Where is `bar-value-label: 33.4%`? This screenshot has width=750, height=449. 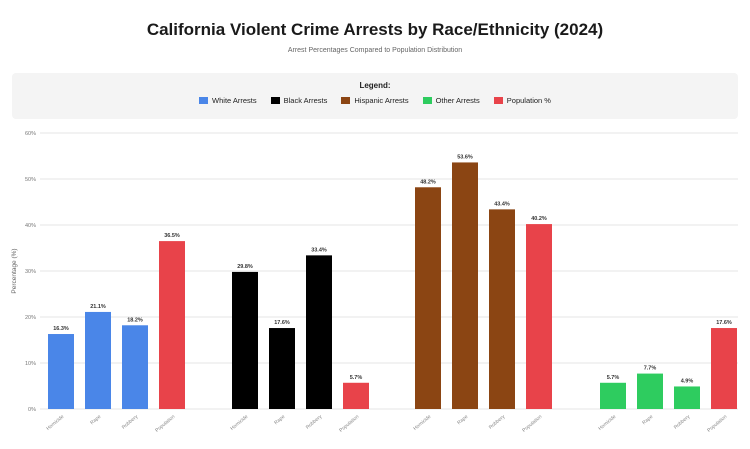
bar-value-label: 33.4% is located at coordinates (319, 250).